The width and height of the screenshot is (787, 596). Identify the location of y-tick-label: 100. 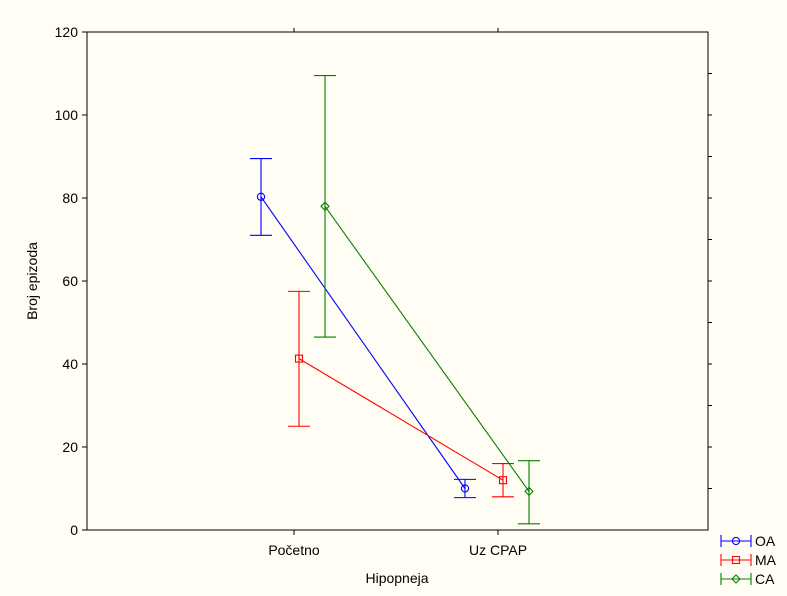
(67, 115).